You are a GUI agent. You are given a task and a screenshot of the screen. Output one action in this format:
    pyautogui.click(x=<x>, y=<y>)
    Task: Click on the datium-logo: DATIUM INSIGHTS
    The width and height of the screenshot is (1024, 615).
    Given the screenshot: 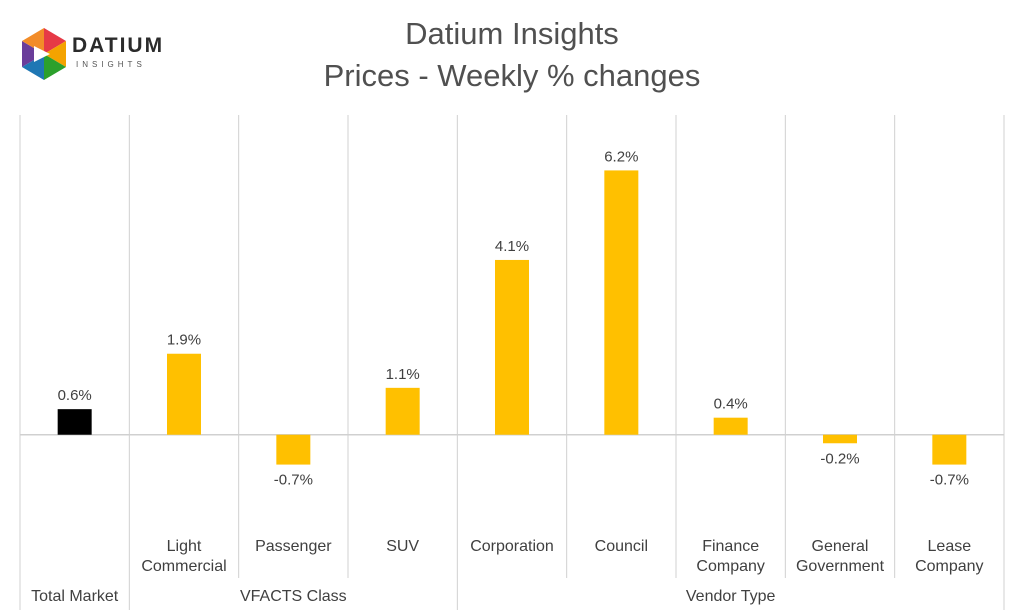 What is the action you would take?
    pyautogui.click(x=95, y=56)
    